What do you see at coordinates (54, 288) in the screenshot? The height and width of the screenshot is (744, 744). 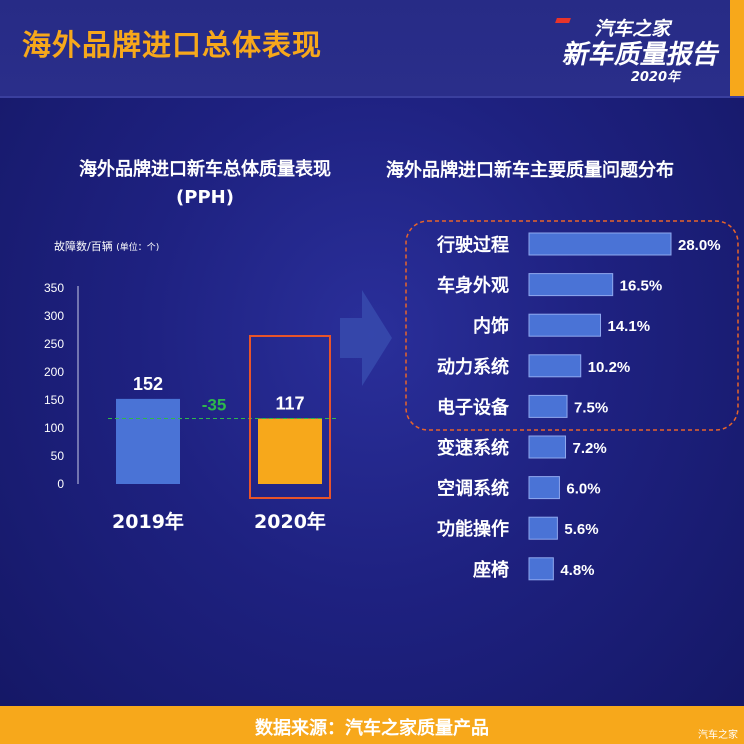 I see `y-tick-label: 350` at bounding box center [54, 288].